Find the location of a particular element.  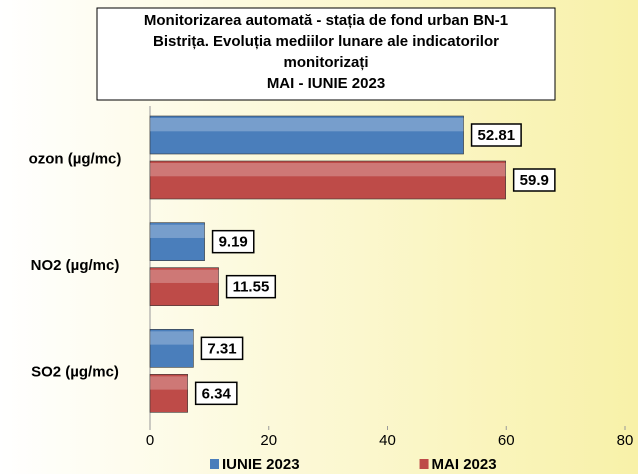

data-label: 9.19 is located at coordinates (233, 242).